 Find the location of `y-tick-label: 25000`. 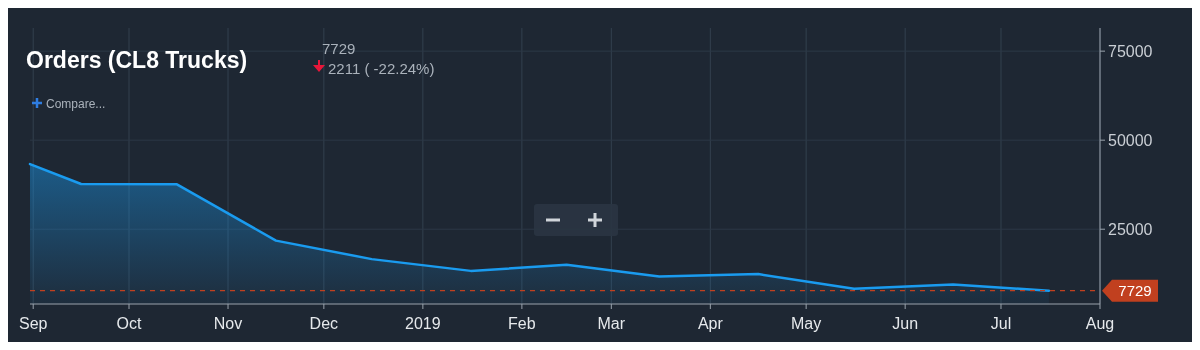

y-tick-label: 25000 is located at coordinates (1130, 230).